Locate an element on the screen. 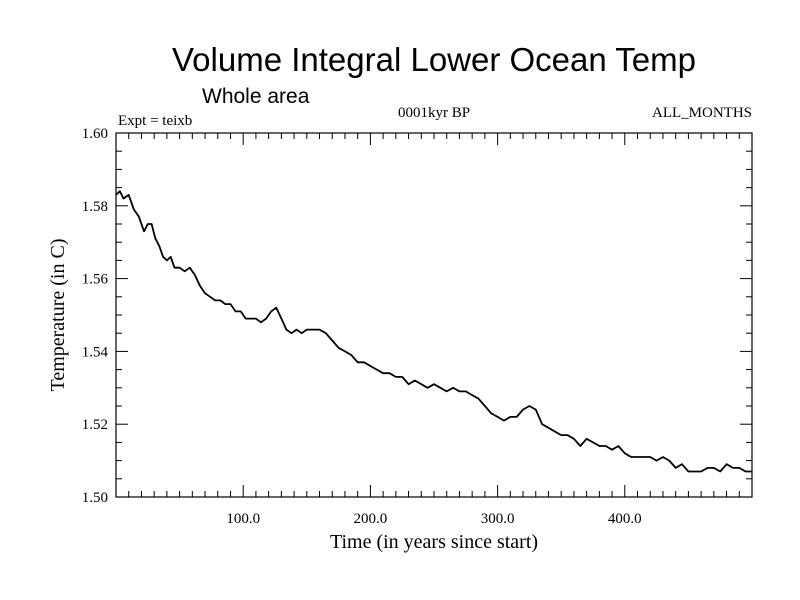 This screenshot has width=800, height=600. x-axis-title: Time (in years since start) is located at coordinates (434, 542).